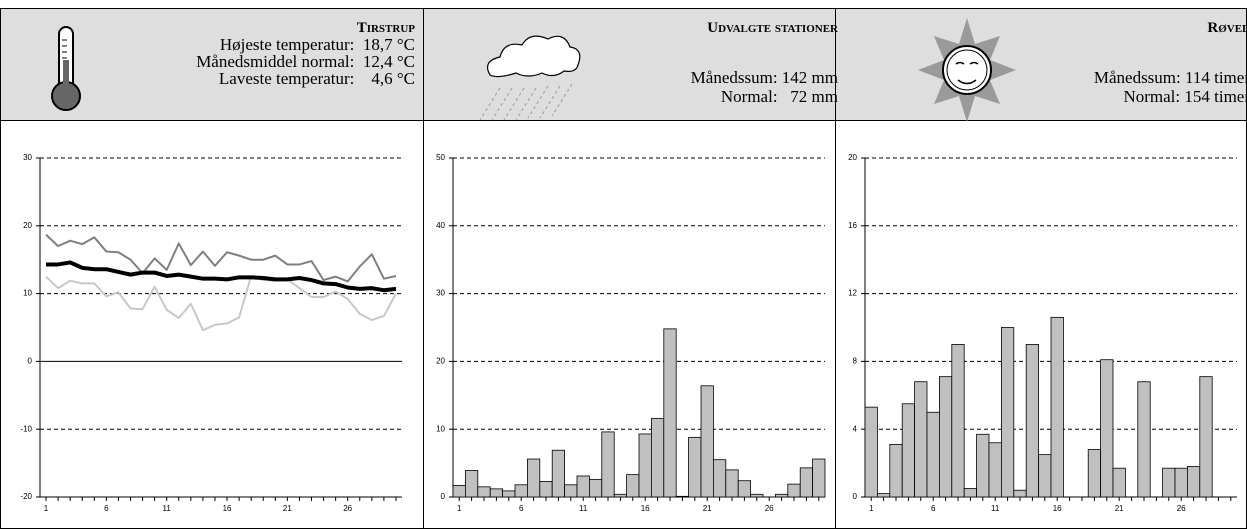 Image resolution: width=1247 pixels, height=529 pixels. I want to click on header-line: Normal: 72 mm, so click(779, 96).